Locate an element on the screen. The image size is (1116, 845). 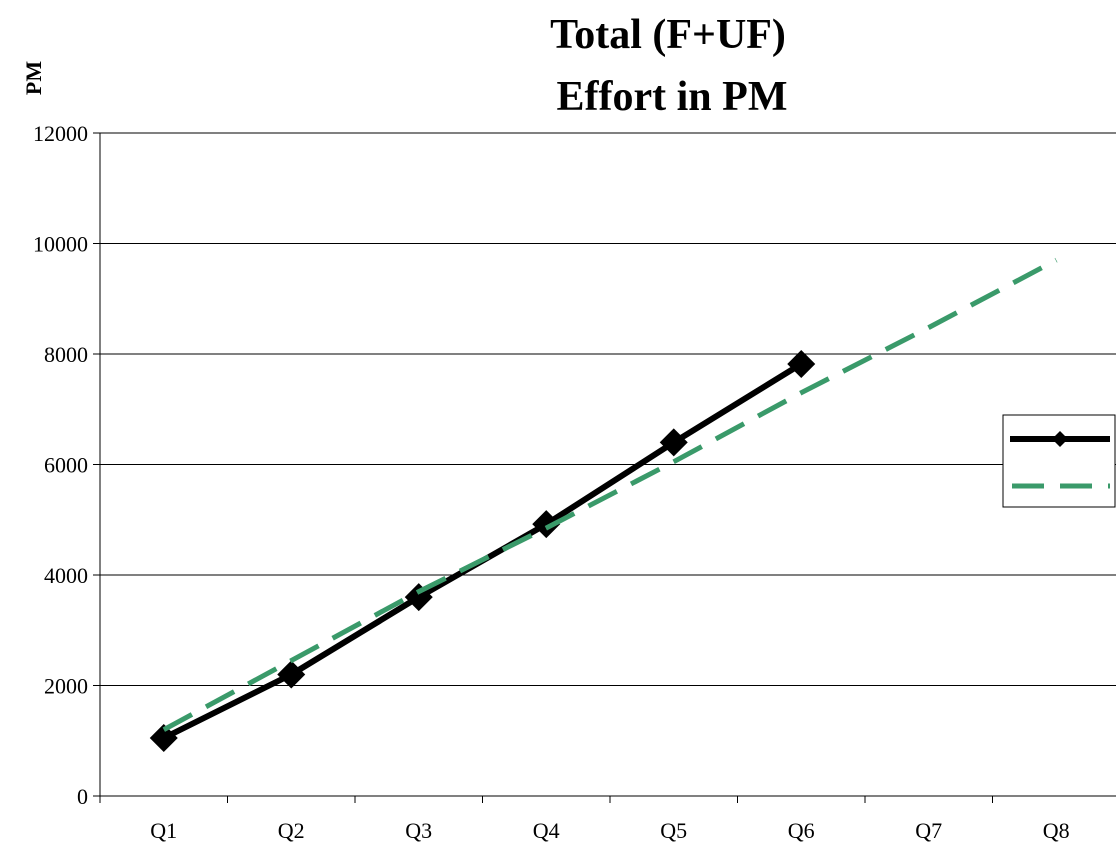
y-tick-labels: 0 2000 4000 6000 8000 10000 12000 is located at coordinates (60, 465).